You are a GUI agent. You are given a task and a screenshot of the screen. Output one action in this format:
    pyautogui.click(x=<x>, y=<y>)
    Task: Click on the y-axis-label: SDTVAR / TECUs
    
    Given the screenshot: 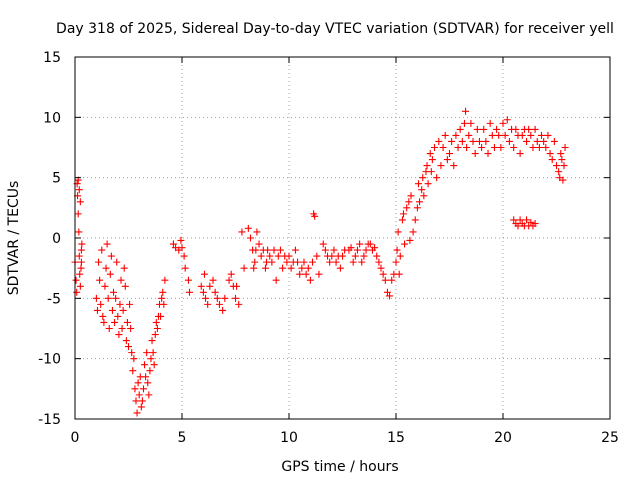 What is the action you would take?
    pyautogui.click(x=14, y=238)
    